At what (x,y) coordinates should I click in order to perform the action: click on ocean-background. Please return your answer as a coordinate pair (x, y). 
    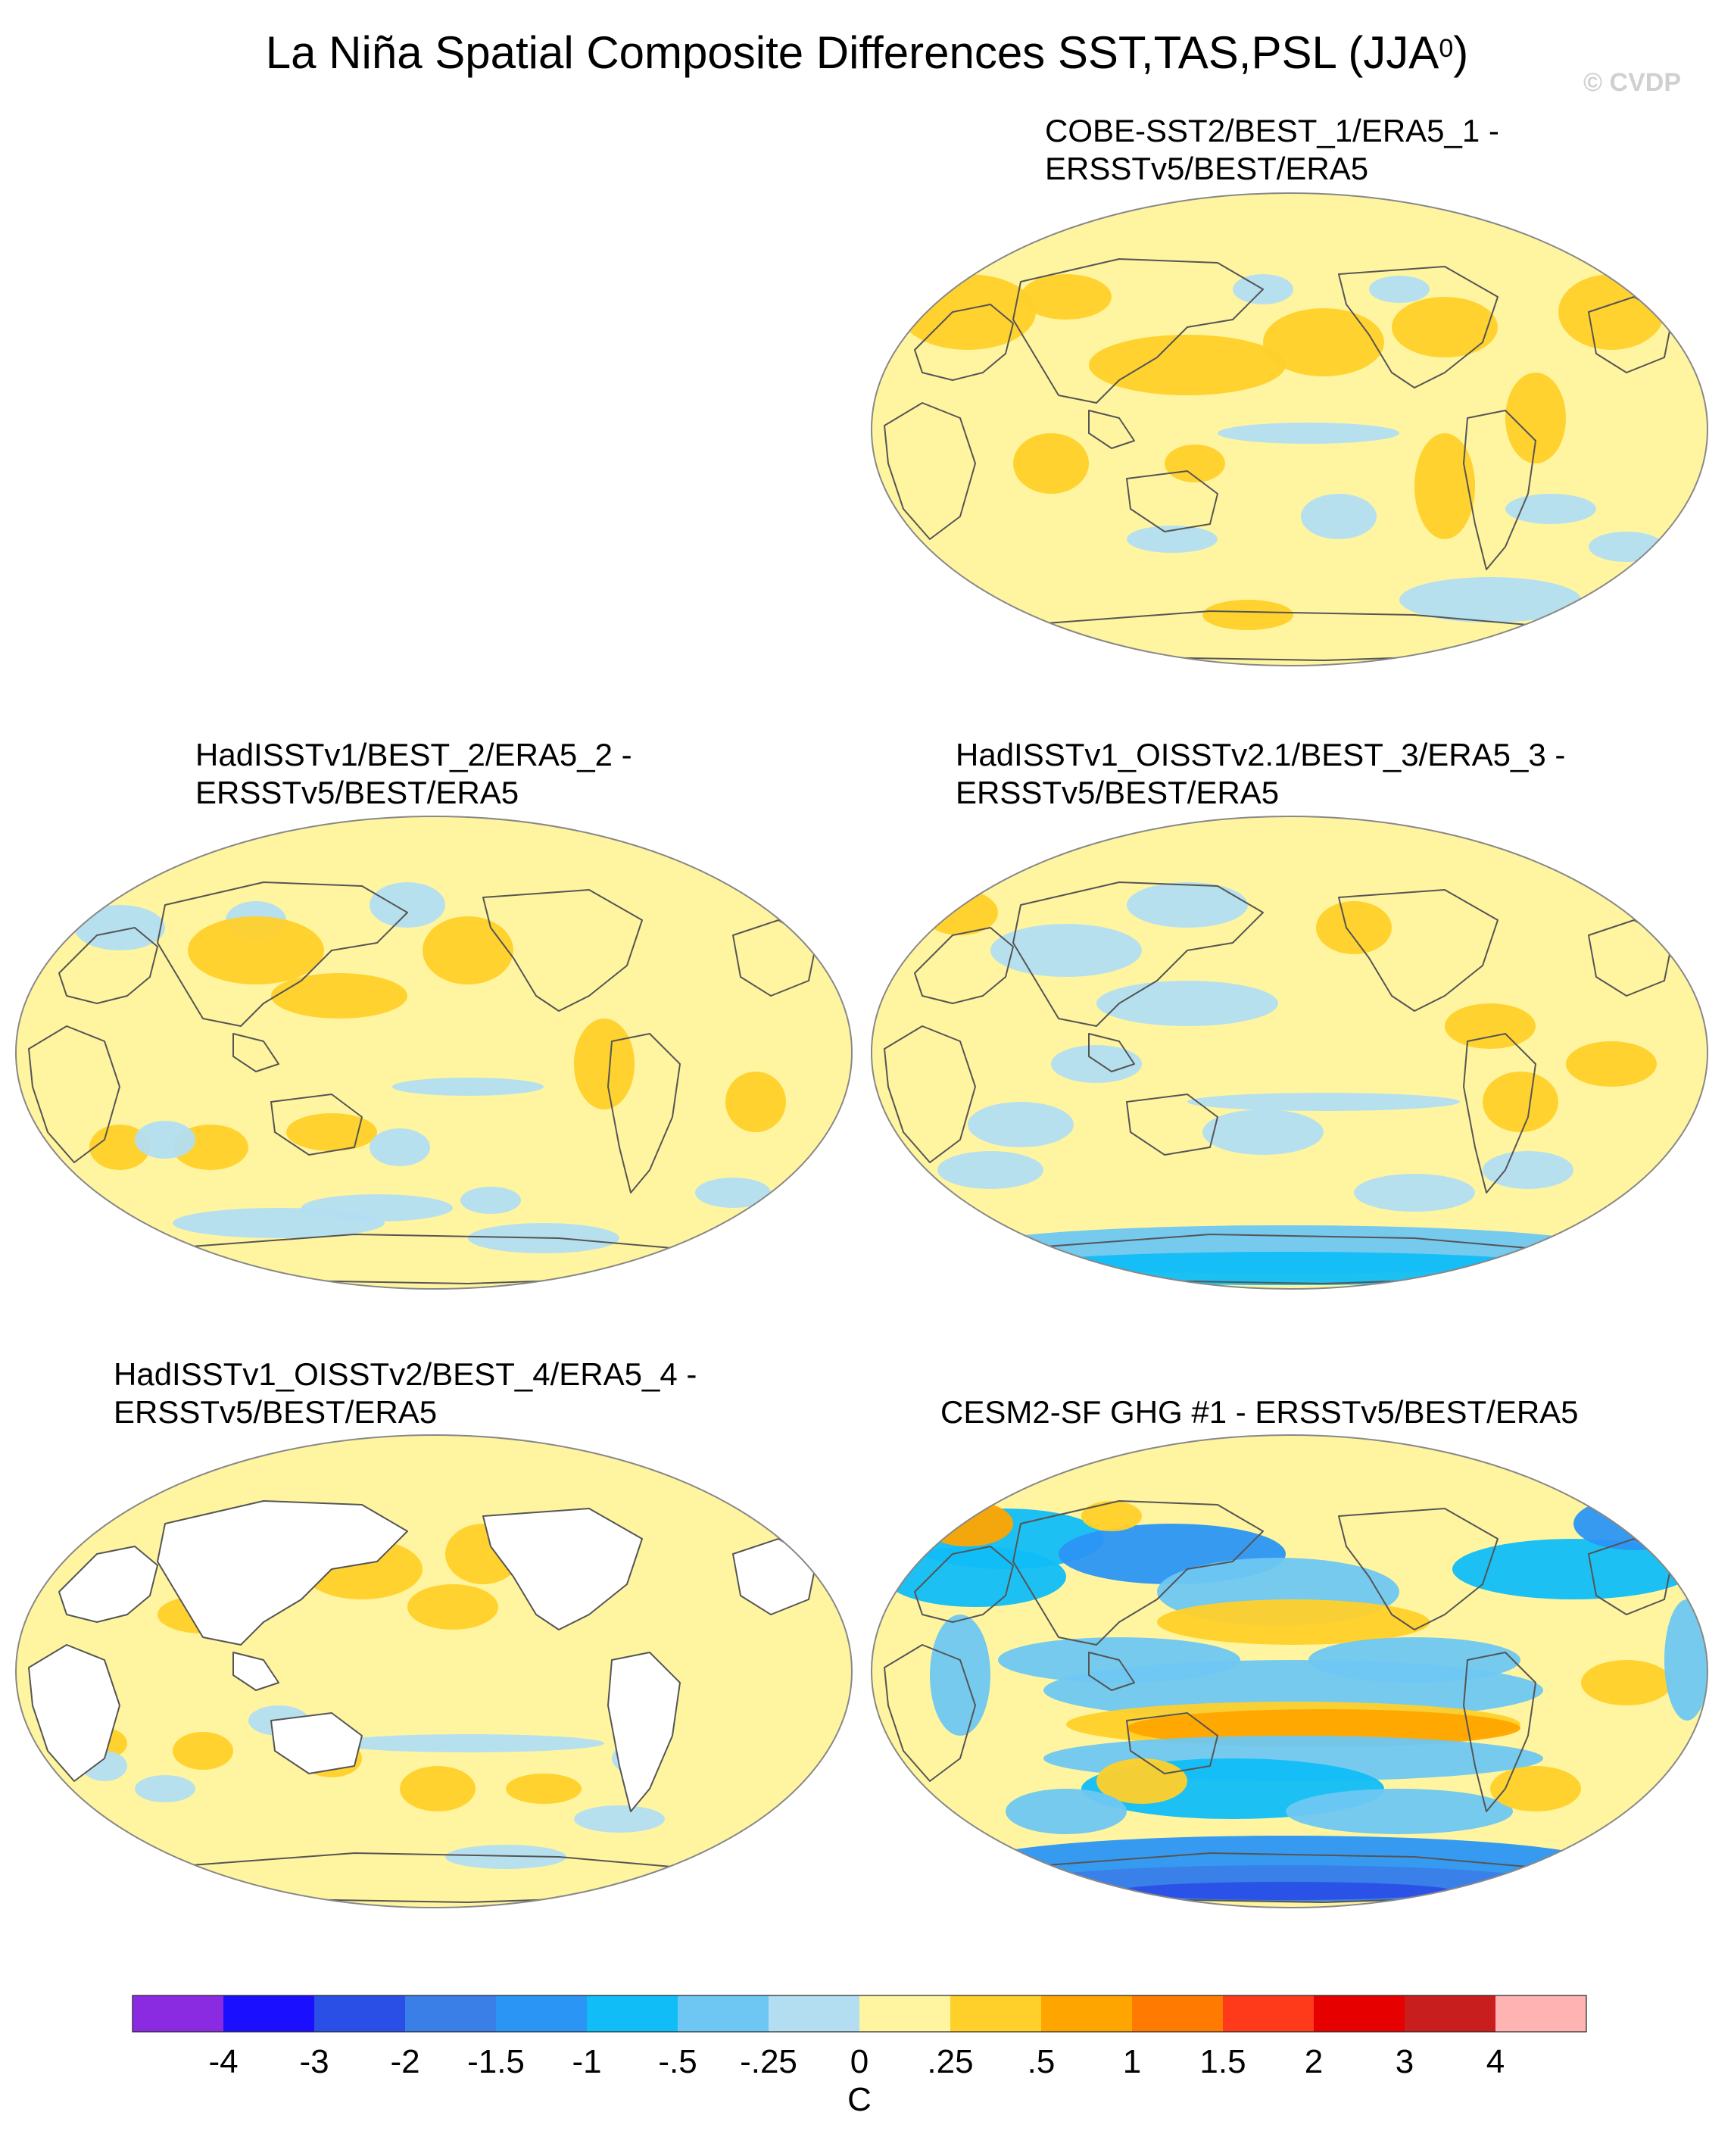
    Looking at the image, I should click on (434, 1671).